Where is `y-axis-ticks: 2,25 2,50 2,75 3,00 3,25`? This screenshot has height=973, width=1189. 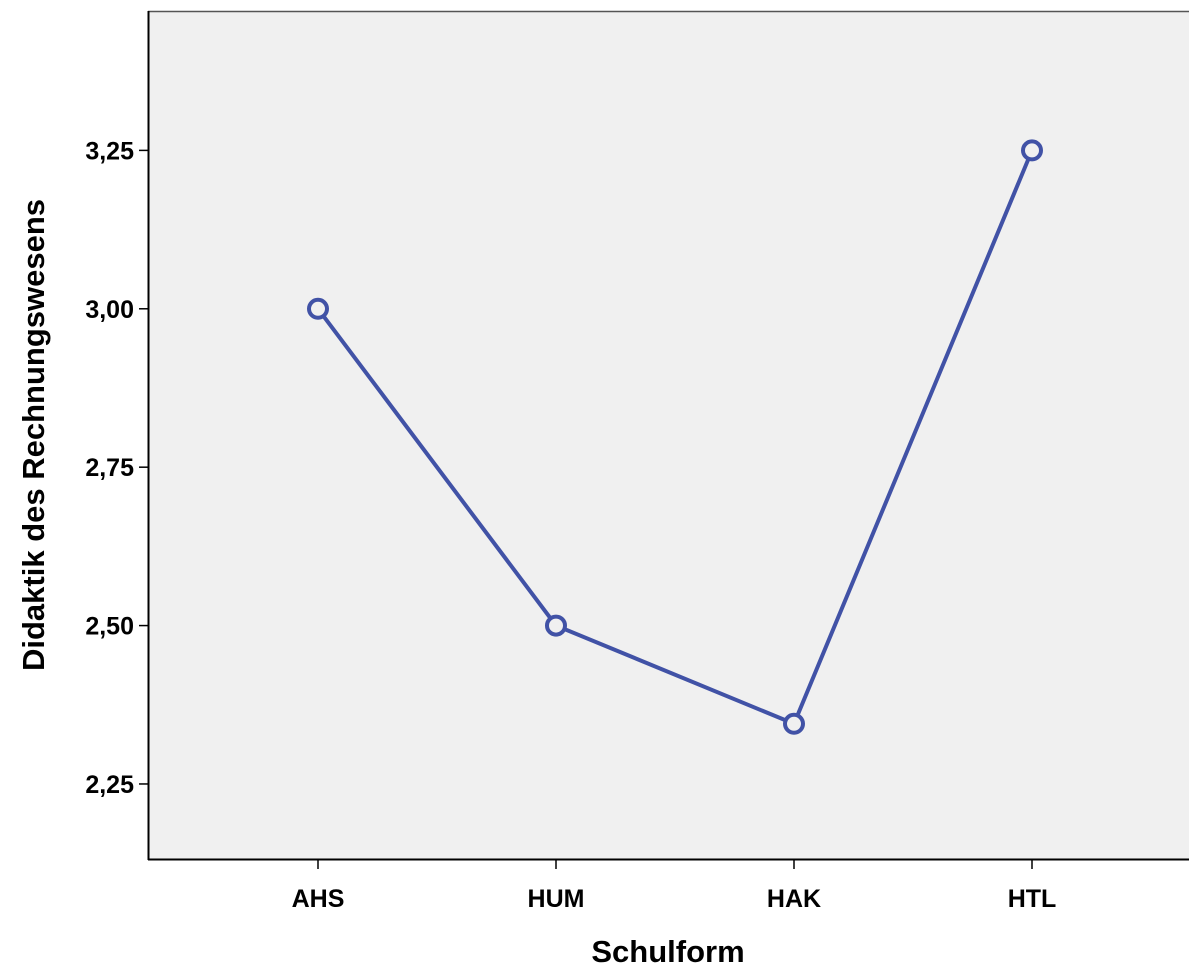
y-axis-ticks: 2,25 2,50 2,75 3,00 3,25 is located at coordinates (116, 468).